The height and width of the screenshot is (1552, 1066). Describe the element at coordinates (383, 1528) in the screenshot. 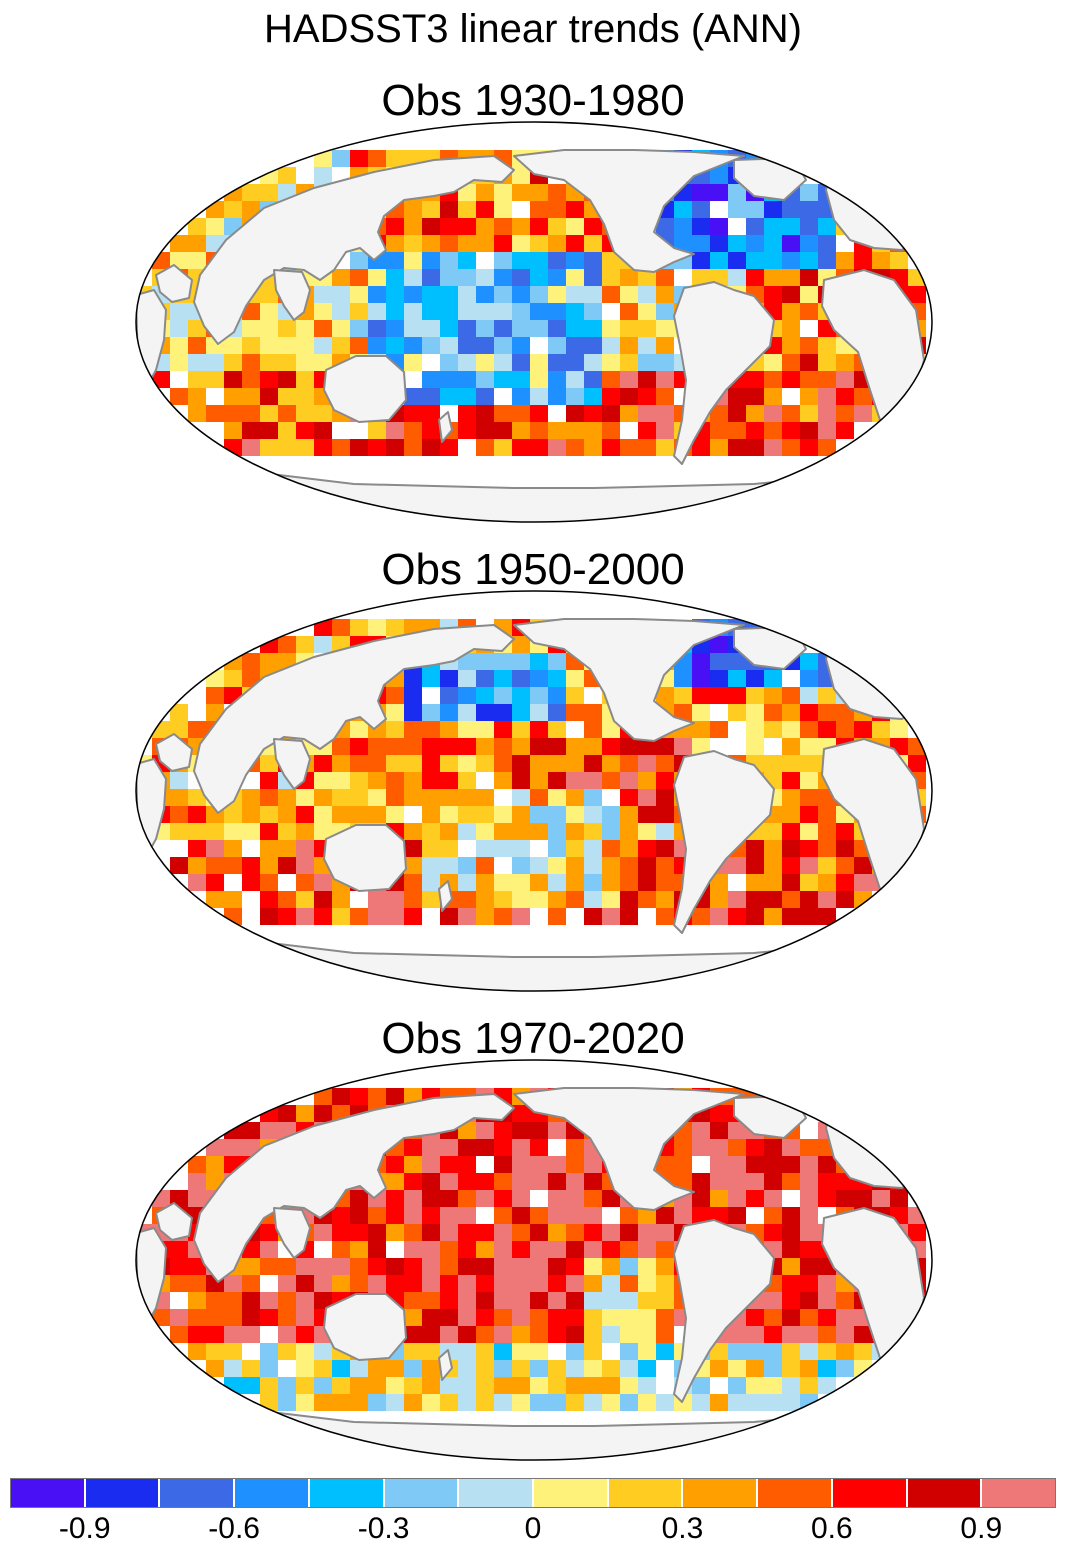

I see `colorbar-tick-label: -0.3` at that location.